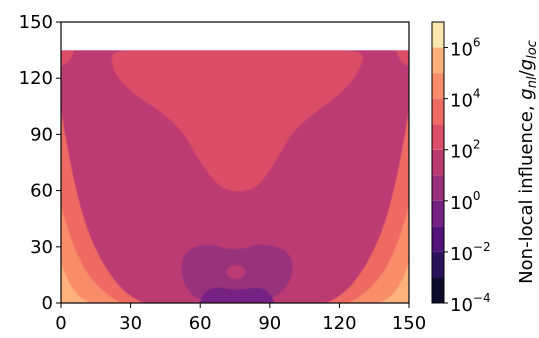 This screenshot has width=539, height=338. I want to click on contour-level-right-band, so click(367, 206).